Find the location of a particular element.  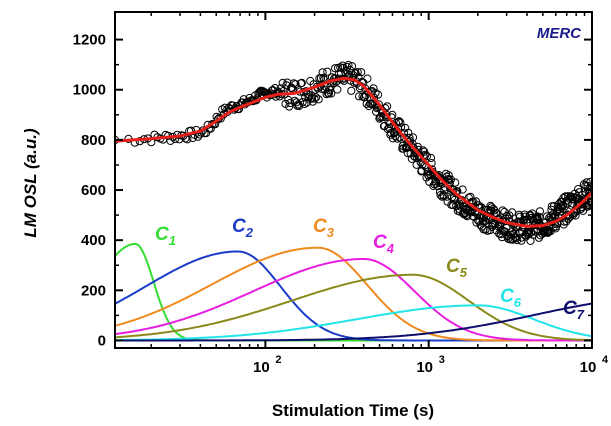

y-tick-label: 200 is located at coordinates (93, 290).